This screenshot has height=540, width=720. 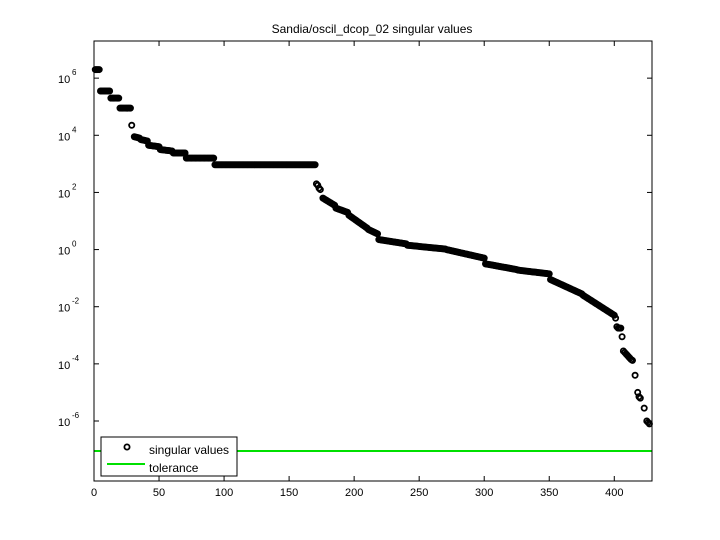 What do you see at coordinates (94, 493) in the screenshot?
I see `x-tick-label: 0` at bounding box center [94, 493].